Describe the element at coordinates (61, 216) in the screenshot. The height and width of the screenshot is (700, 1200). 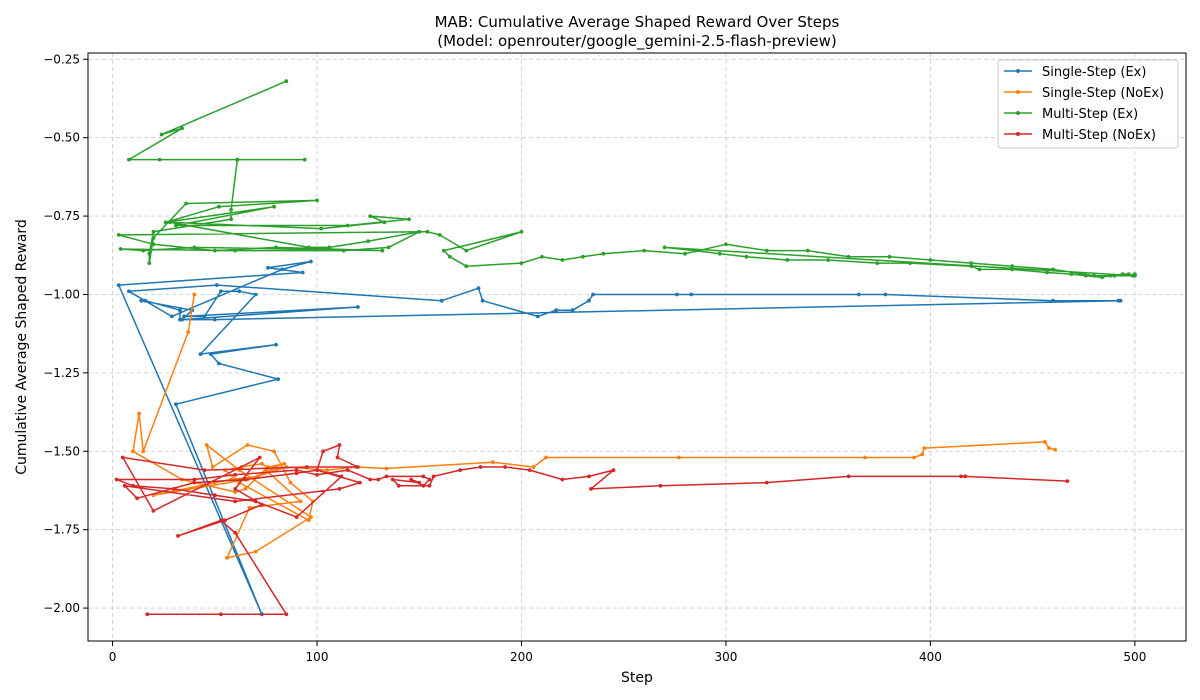
I see `y-tick-label: −0.75` at that location.